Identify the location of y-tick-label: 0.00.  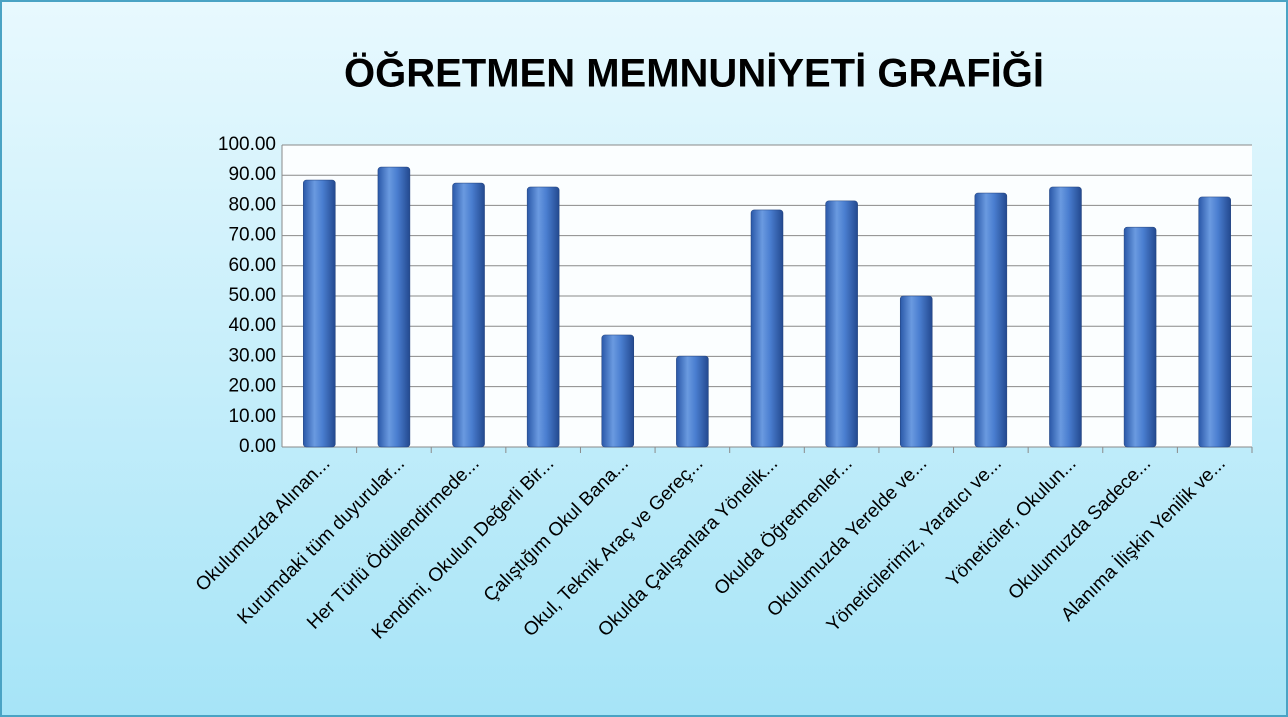
(257, 446).